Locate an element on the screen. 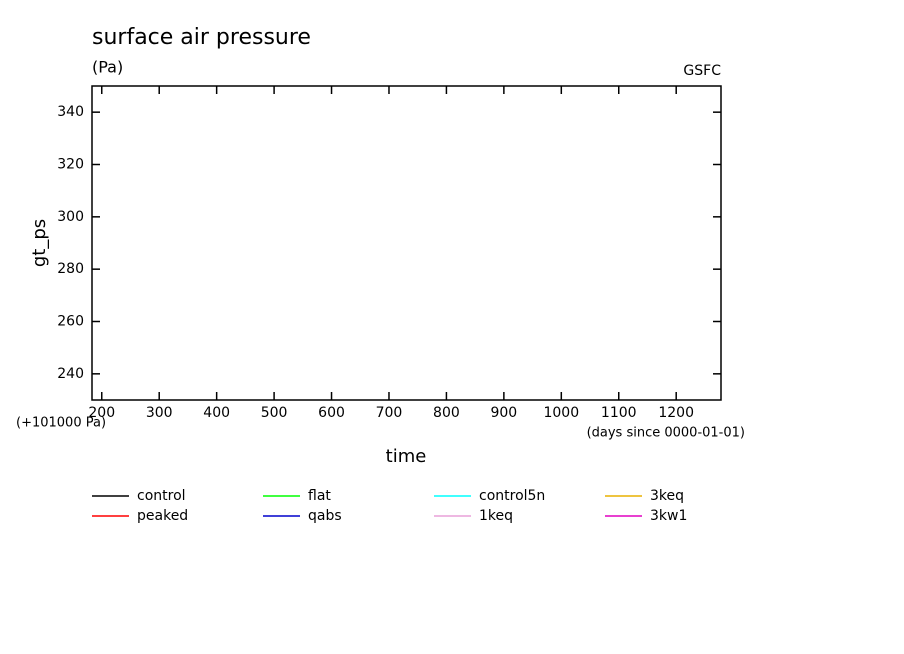 This screenshot has width=904, height=654. legend-label: 1keq is located at coordinates (496, 516).